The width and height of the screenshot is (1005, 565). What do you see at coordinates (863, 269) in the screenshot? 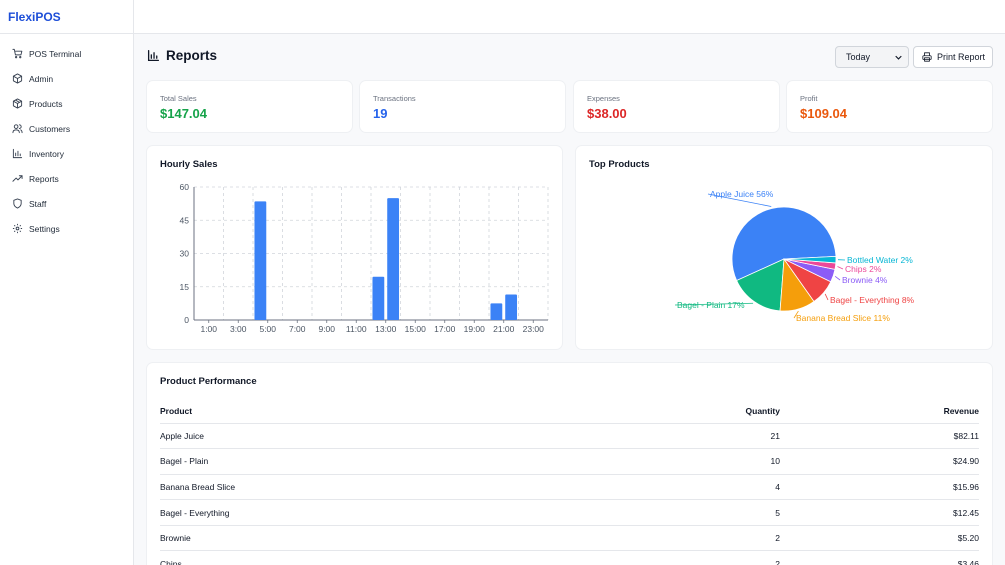
I see `pie-label: Chips 2%` at bounding box center [863, 269].